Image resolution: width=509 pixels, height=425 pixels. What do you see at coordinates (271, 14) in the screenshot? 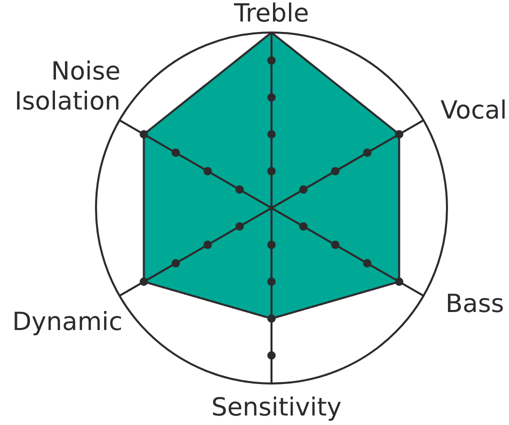
I see `spoke-label: Treble` at bounding box center [271, 14].